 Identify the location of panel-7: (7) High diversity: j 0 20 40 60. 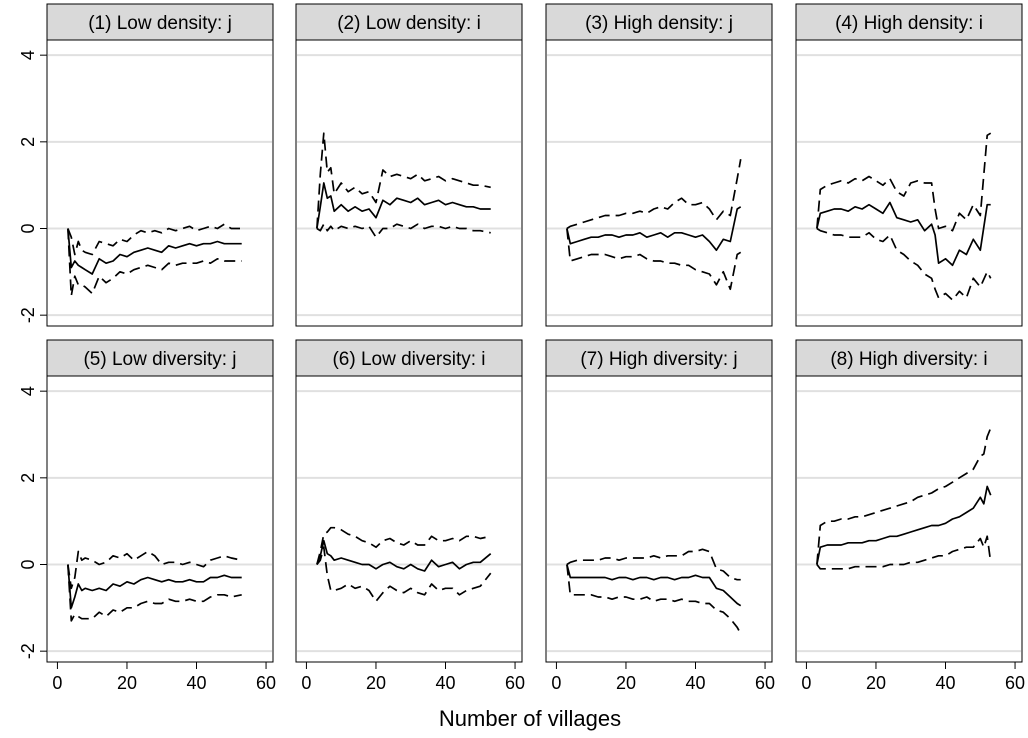
(660, 516).